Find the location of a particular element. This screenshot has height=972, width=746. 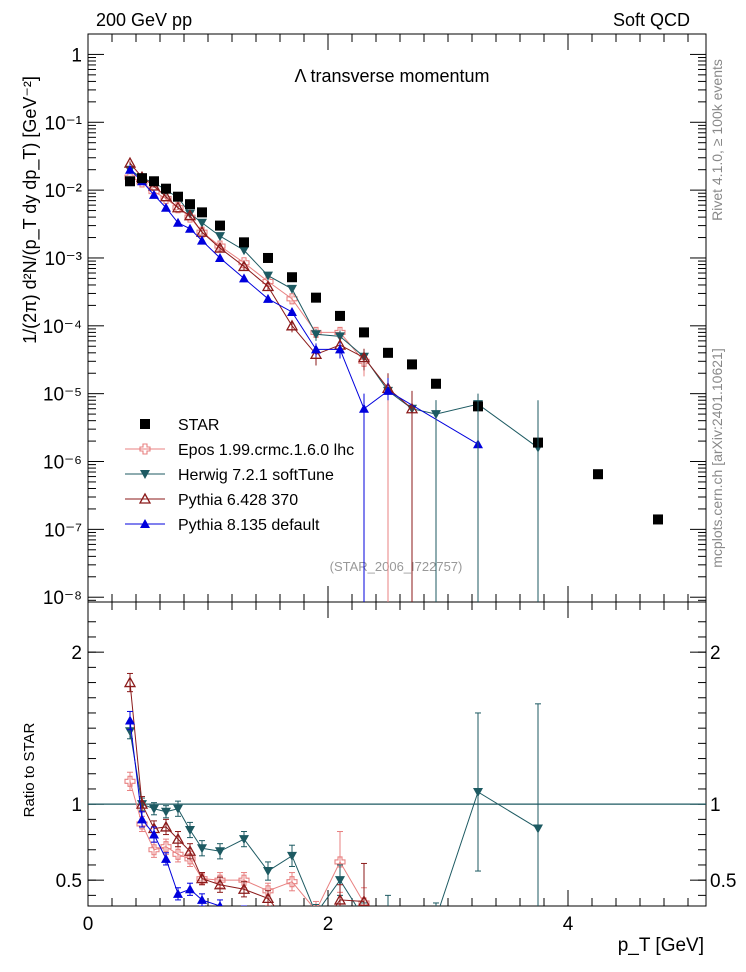

legend-entry: Herwig 7.2.1 softTune is located at coordinates (229, 475).